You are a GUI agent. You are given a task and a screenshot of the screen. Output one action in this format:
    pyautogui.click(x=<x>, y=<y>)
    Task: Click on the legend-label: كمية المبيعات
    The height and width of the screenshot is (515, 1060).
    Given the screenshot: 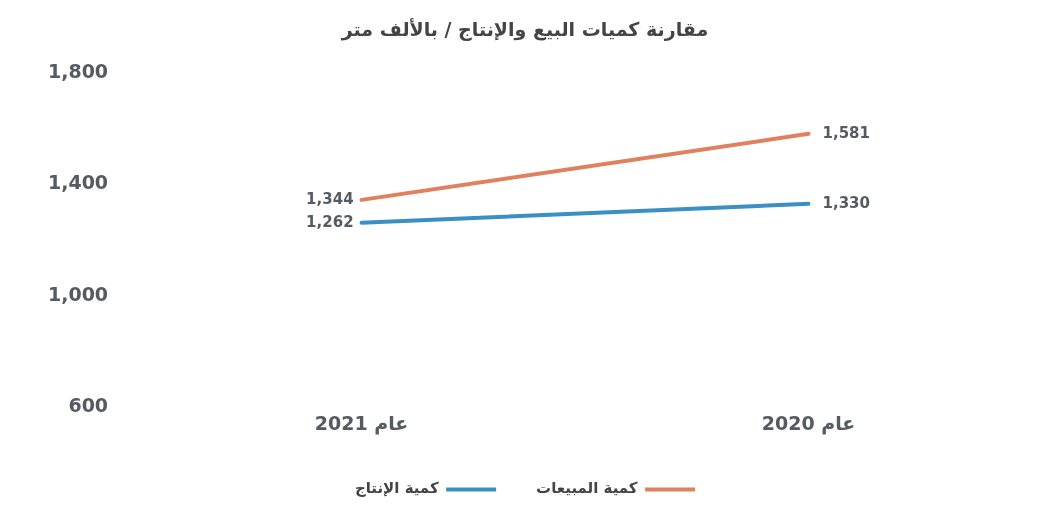 What is the action you would take?
    pyautogui.click(x=587, y=488)
    